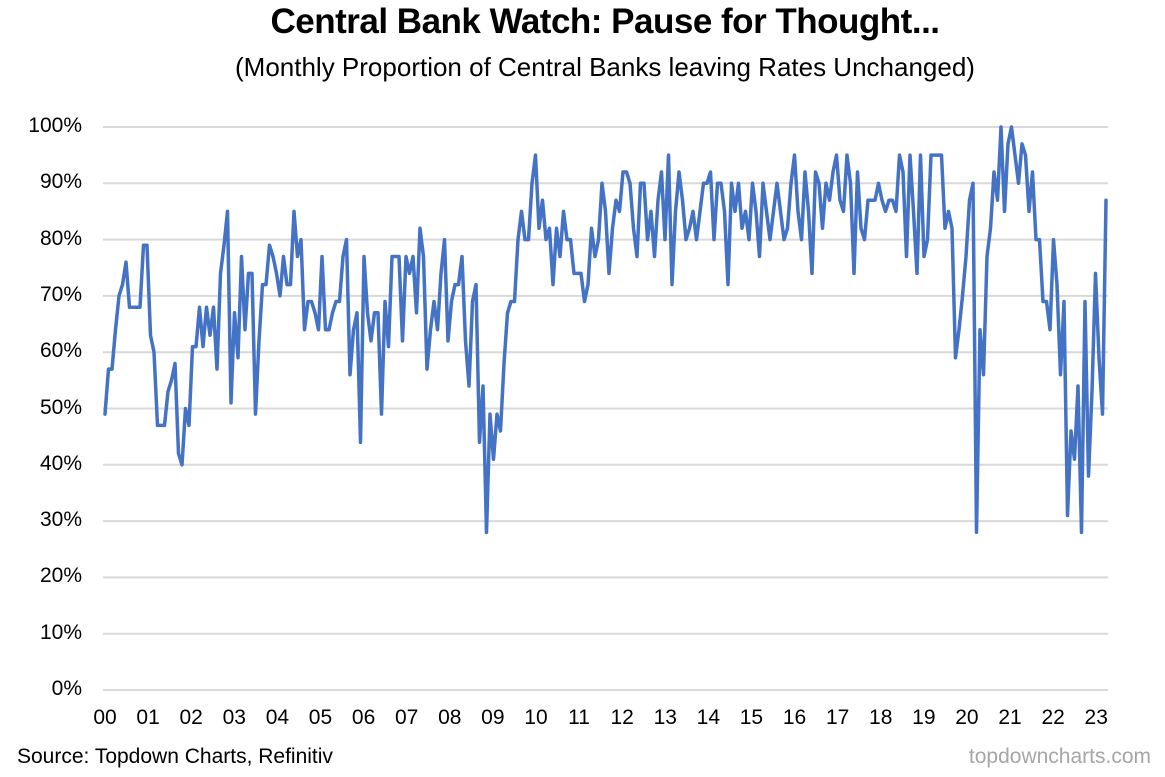  Describe the element at coordinates (1053, 717) in the screenshot. I see `x-tick-label: 22` at that location.